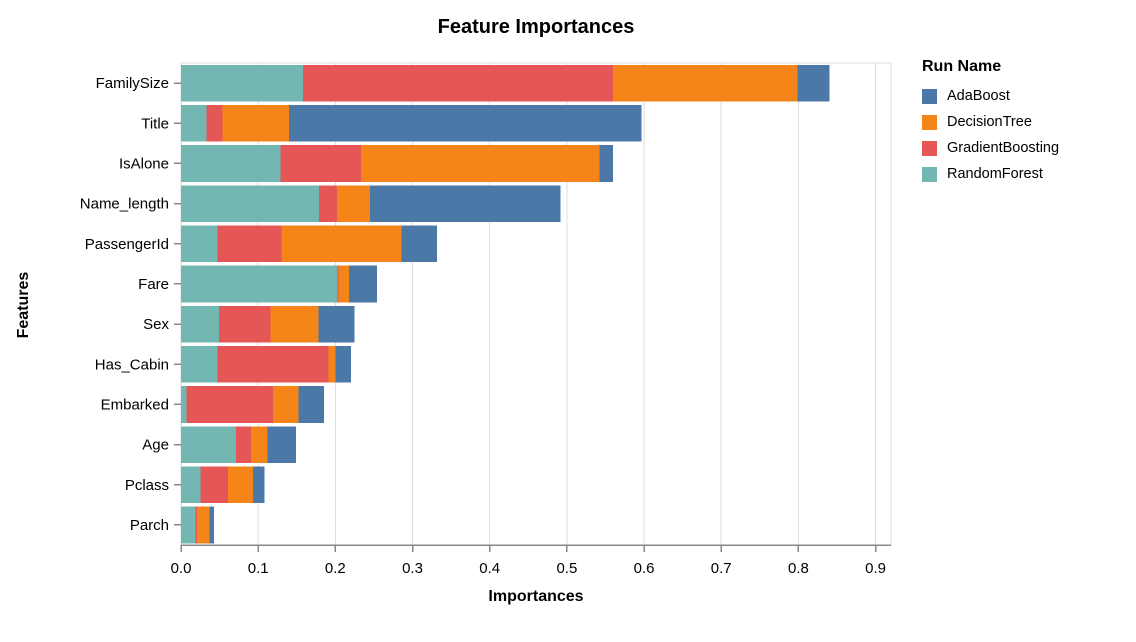 This screenshot has width=1136, height=642. I want to click on bar-segment-pclass-decisiontree, so click(240, 485).